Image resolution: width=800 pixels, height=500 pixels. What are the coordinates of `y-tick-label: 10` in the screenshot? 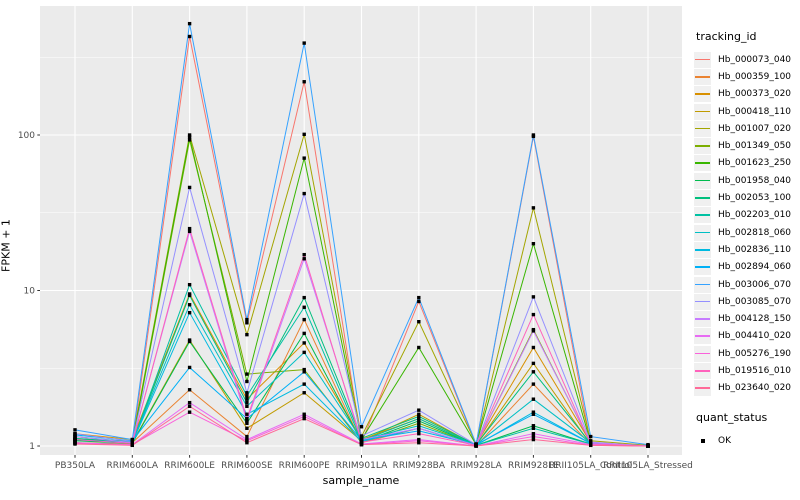 It's located at (30, 292).